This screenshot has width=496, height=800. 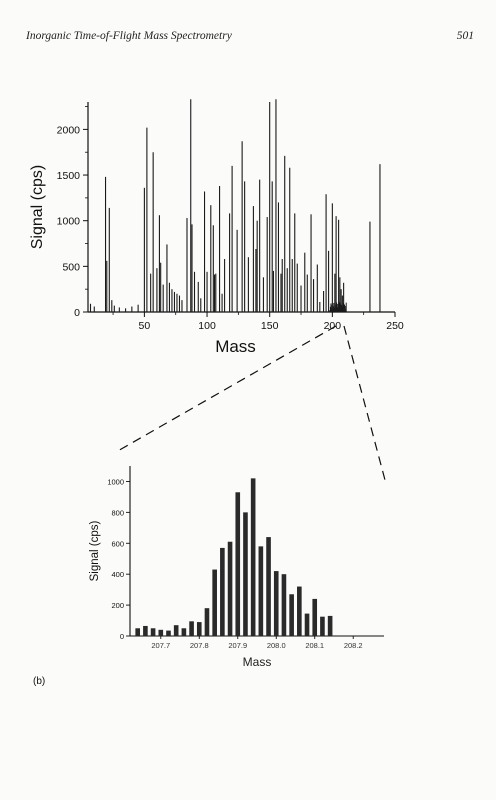 I want to click on spectrum-x-tick-label: 150, so click(x=270, y=326).